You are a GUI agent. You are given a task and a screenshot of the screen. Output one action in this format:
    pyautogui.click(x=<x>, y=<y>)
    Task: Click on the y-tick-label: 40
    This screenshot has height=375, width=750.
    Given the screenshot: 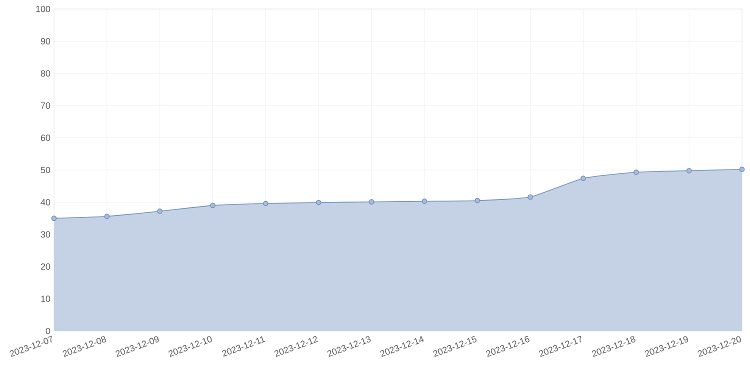 What is the action you would take?
    pyautogui.click(x=45, y=202)
    